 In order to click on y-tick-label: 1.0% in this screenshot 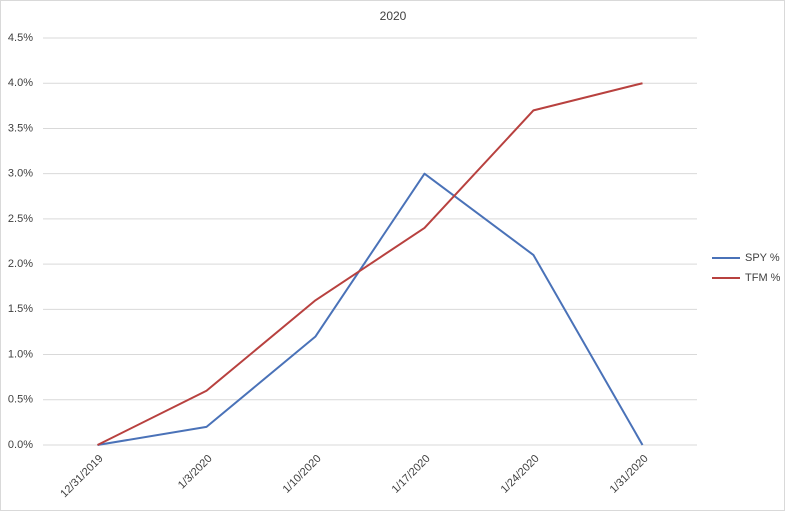, I will do `click(20, 354)`.